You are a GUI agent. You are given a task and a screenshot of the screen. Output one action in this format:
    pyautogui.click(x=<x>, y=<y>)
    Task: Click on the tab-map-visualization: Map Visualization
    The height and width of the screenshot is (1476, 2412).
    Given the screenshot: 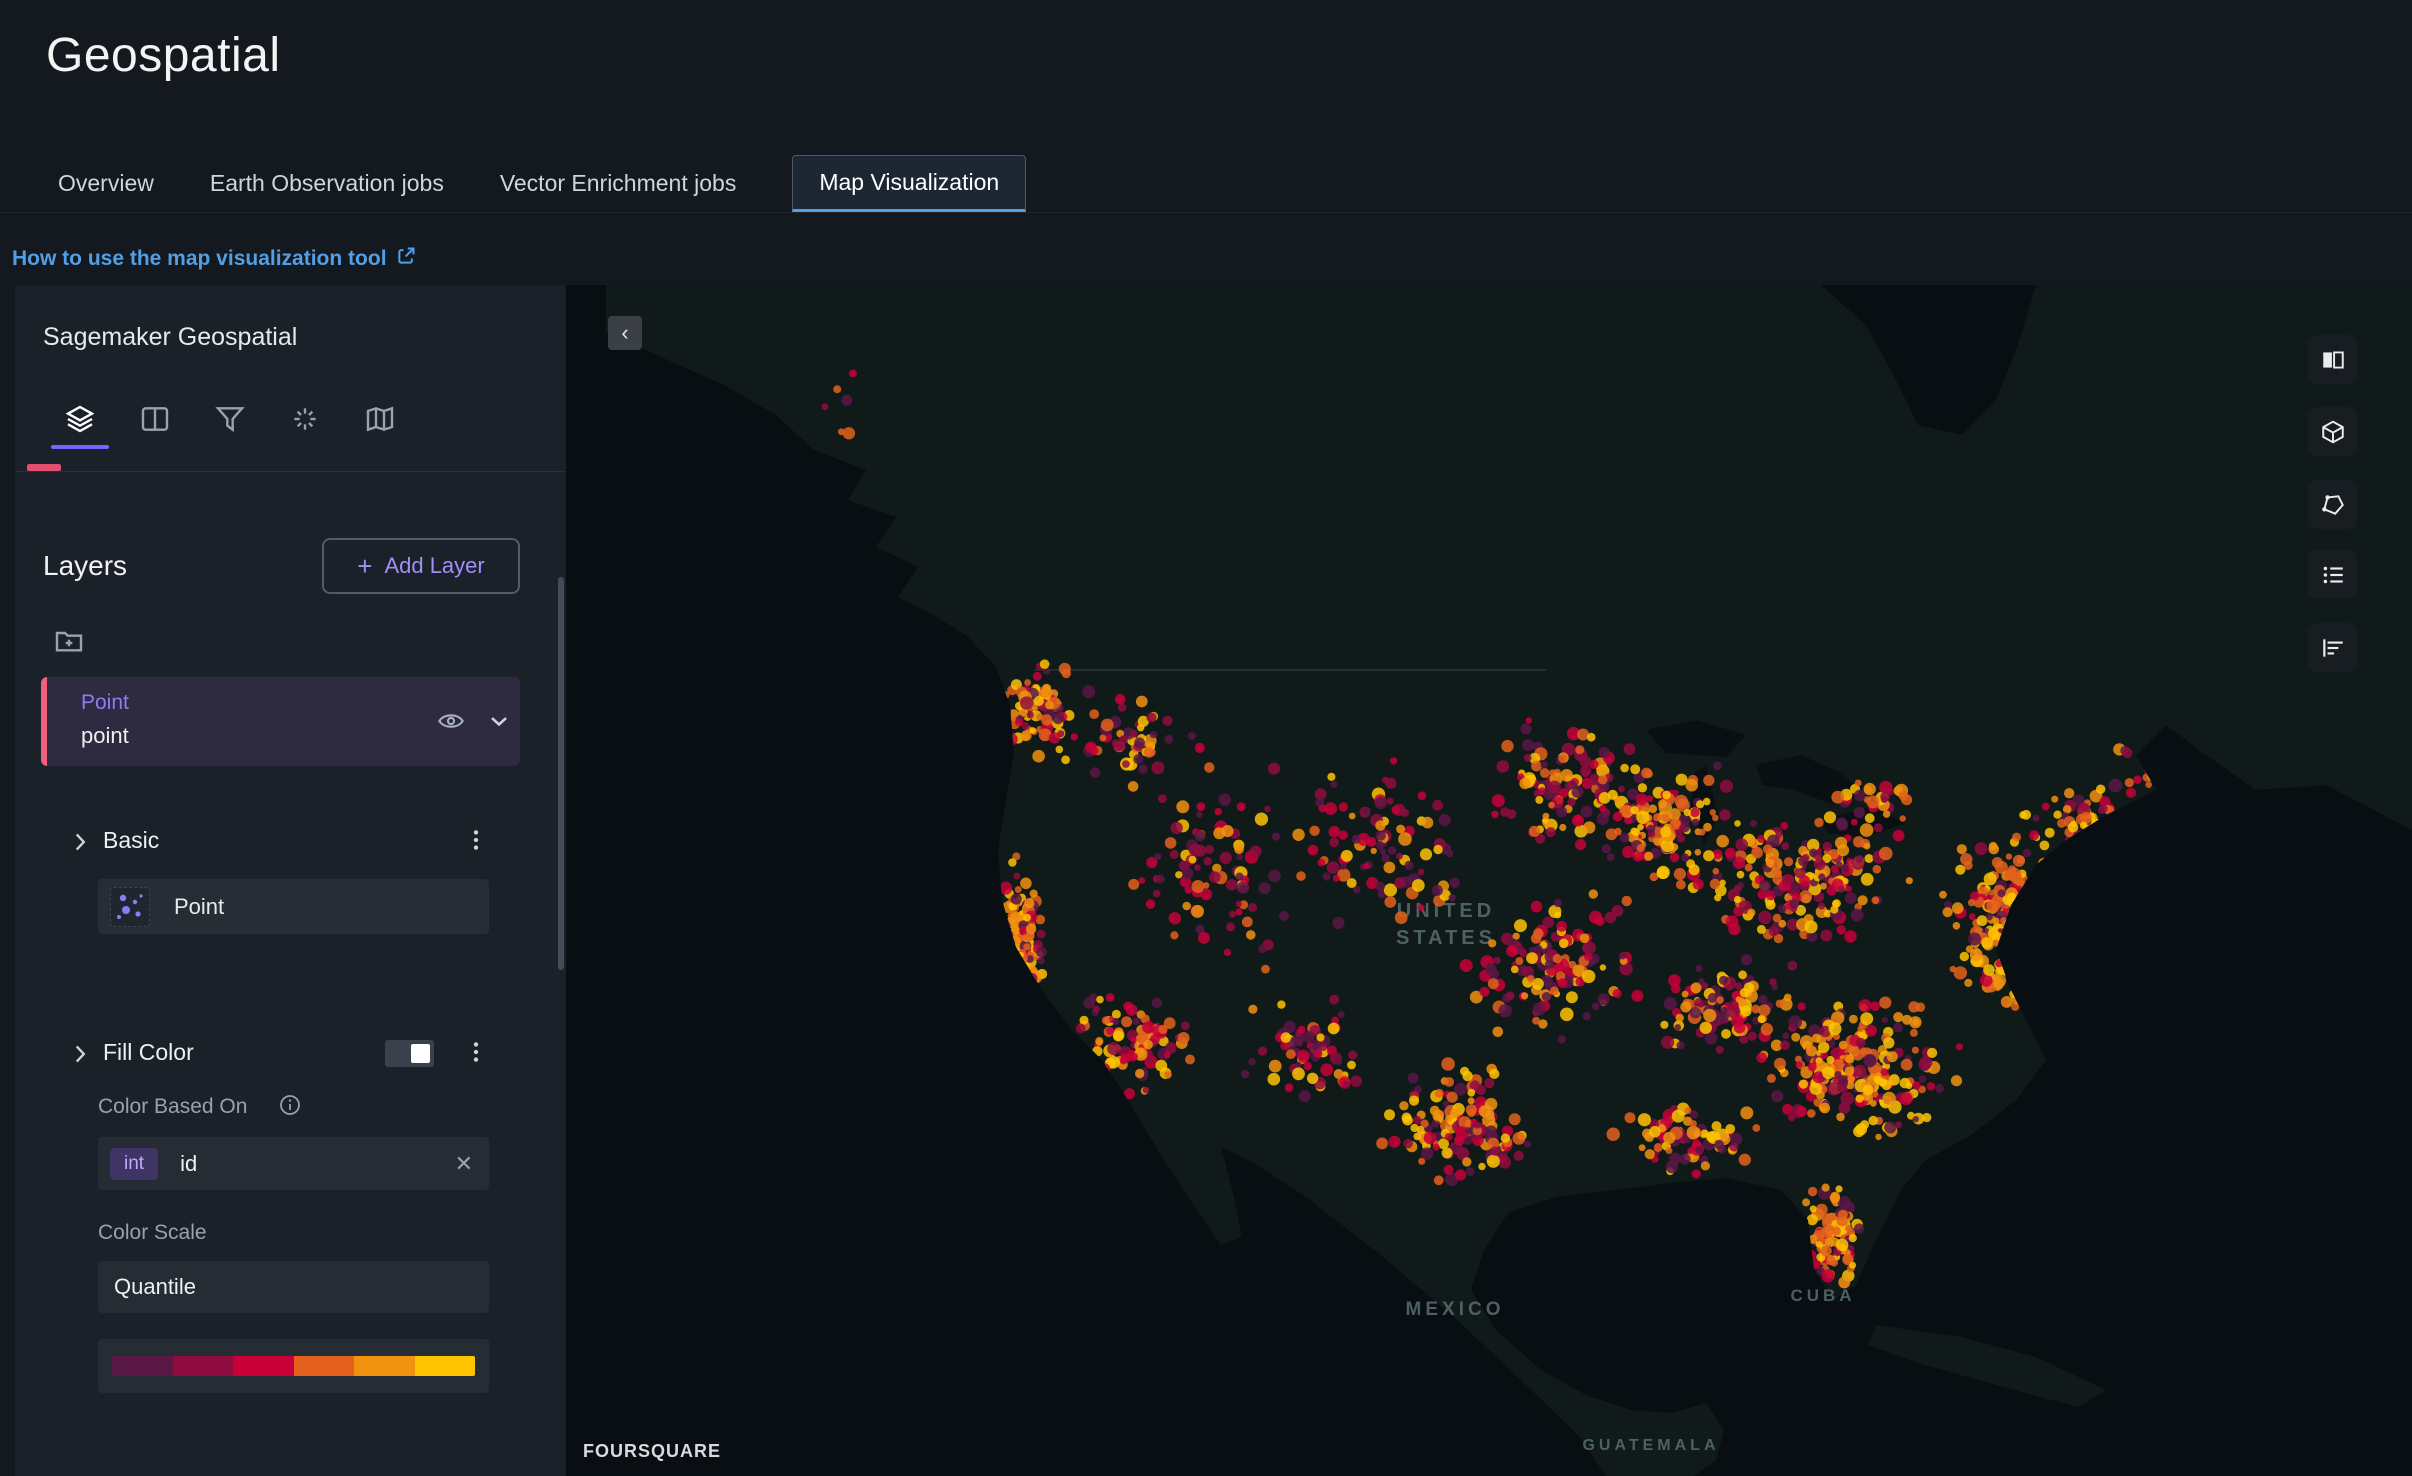 What is the action you would take?
    pyautogui.click(x=909, y=183)
    